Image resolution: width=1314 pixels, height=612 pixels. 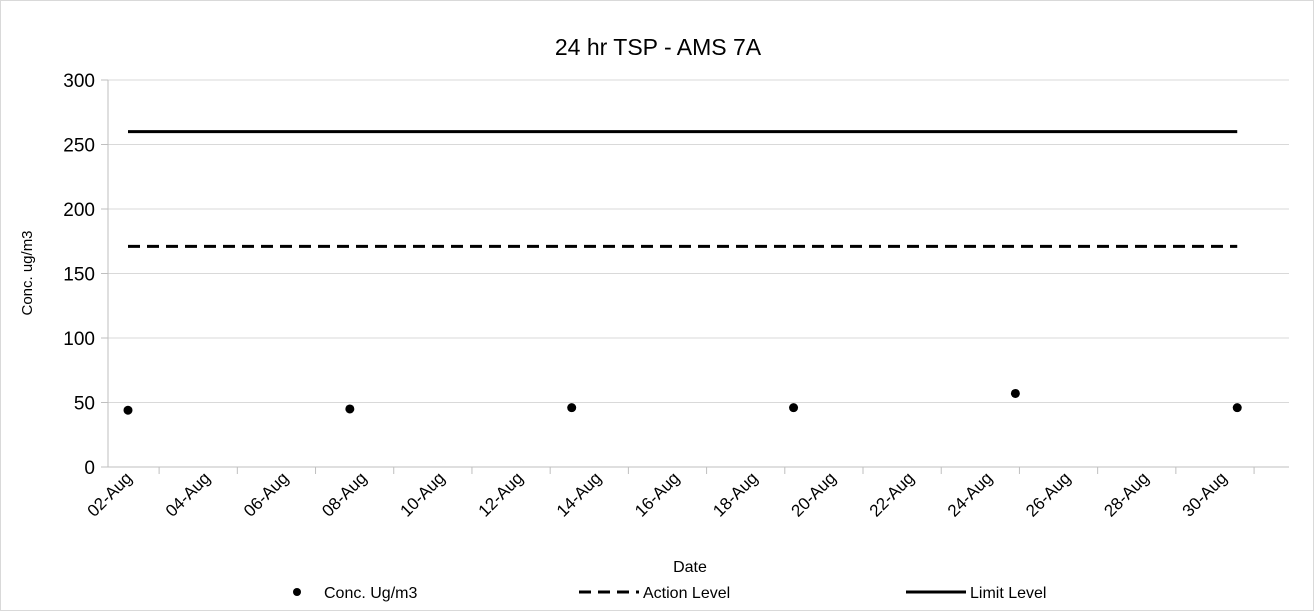 I want to click on x-tick-label: 24-Aug, so click(x=970, y=494).